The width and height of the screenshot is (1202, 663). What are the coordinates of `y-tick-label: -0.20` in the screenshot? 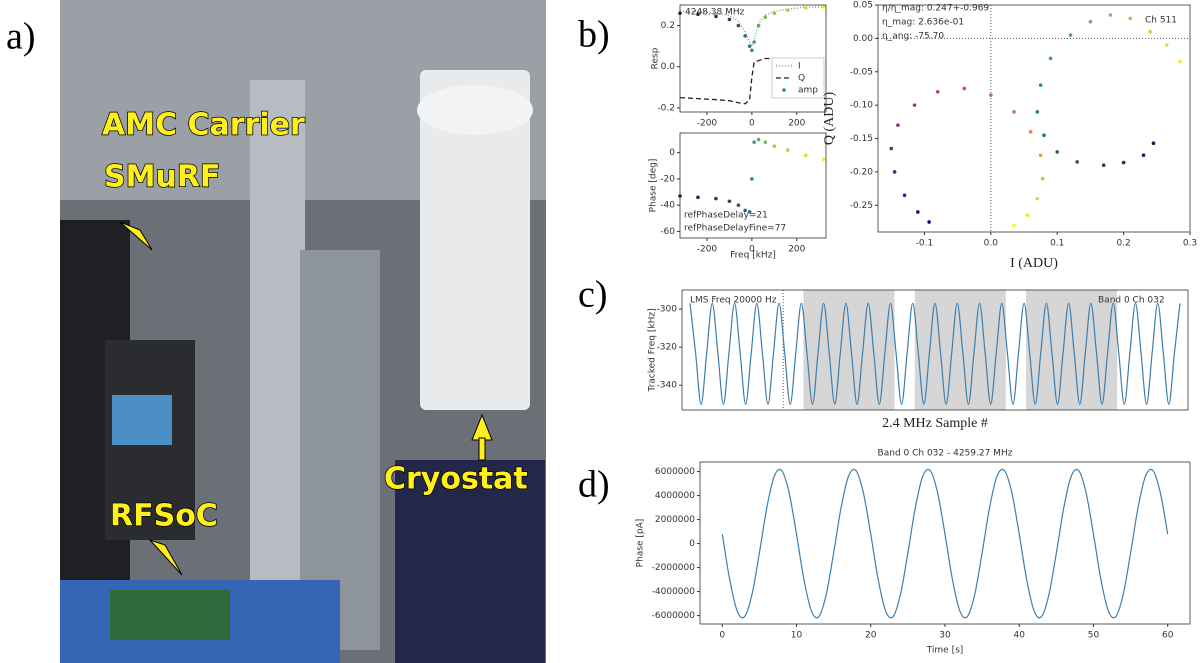 It's located at (862, 172).